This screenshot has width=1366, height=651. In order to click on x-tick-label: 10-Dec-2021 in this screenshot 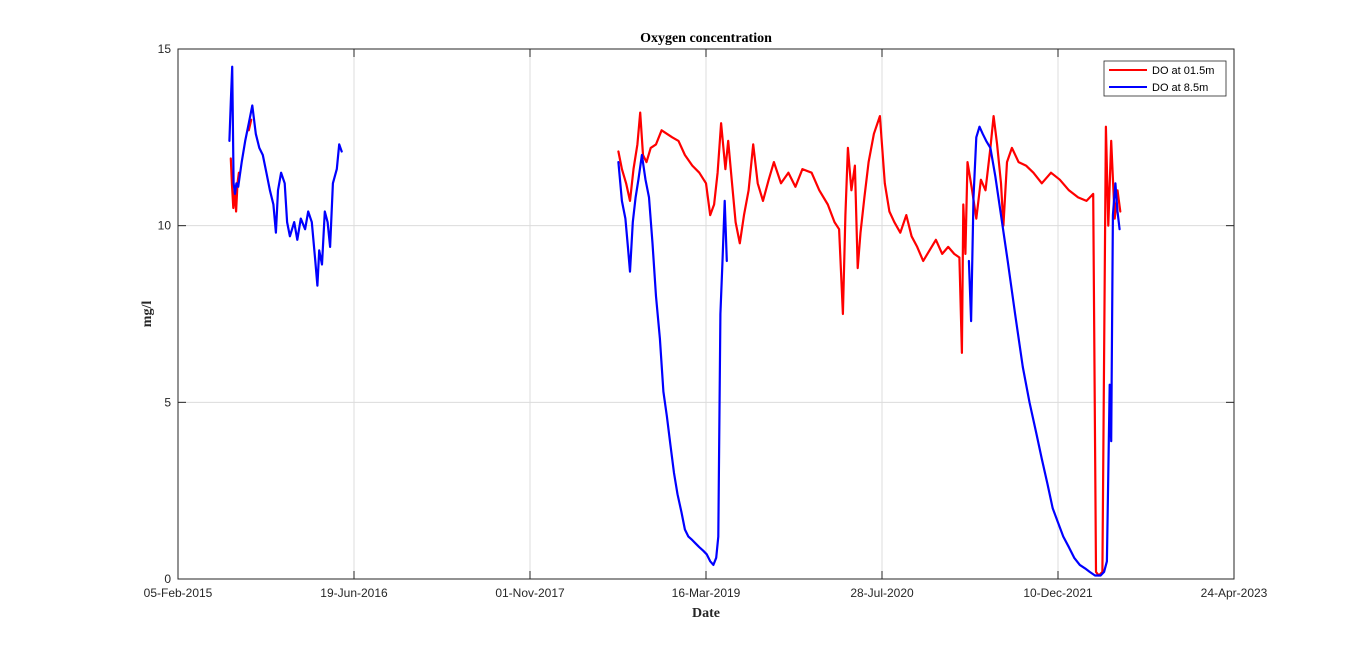, I will do `click(1058, 593)`.